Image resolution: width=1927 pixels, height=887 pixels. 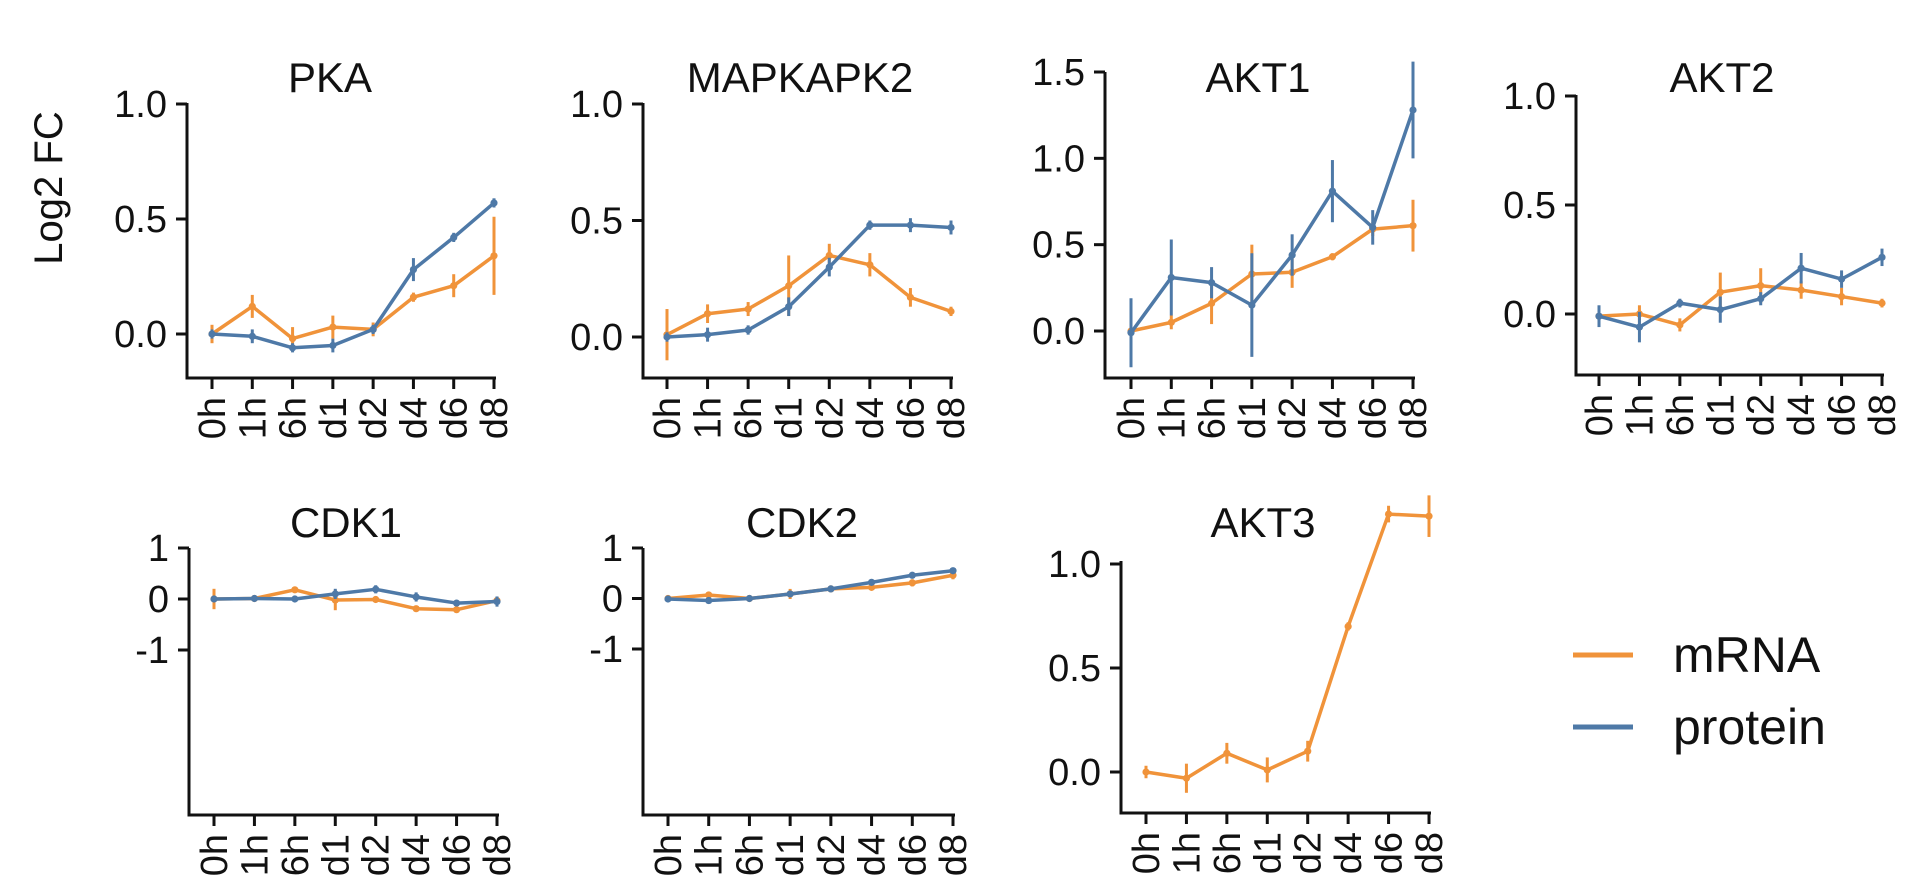 What do you see at coordinates (158, 549) in the screenshot?
I see `y-tick-label-cdk1: 1` at bounding box center [158, 549].